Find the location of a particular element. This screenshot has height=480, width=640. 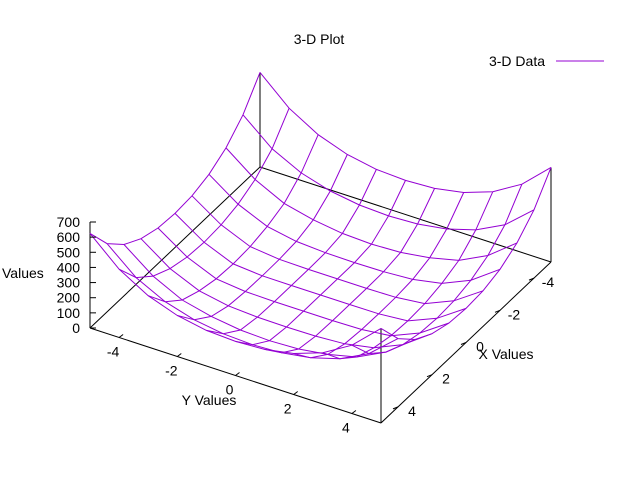

legend: 3-D Data is located at coordinates (546, 61).